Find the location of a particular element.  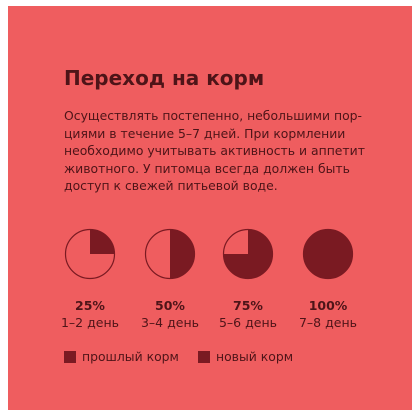

new-food-swatch is located at coordinates (204, 356).